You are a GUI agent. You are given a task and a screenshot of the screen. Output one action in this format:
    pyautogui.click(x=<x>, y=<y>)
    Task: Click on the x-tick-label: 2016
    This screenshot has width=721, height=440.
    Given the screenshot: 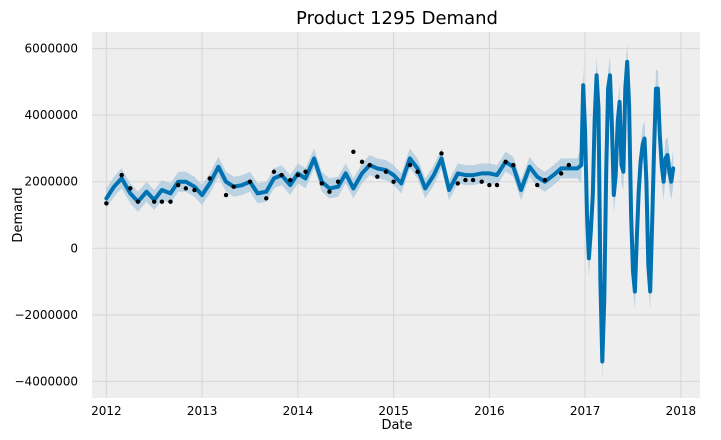 What is the action you would take?
    pyautogui.click(x=489, y=411)
    